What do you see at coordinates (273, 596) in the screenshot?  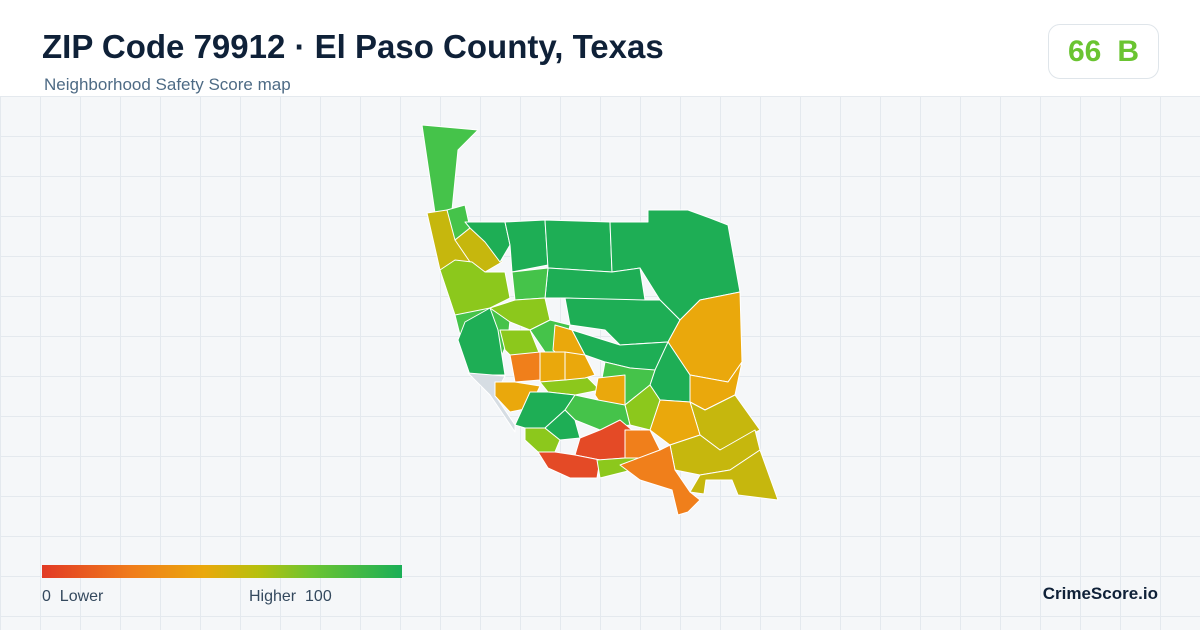 I see `legend-max-label: Higher` at bounding box center [273, 596].